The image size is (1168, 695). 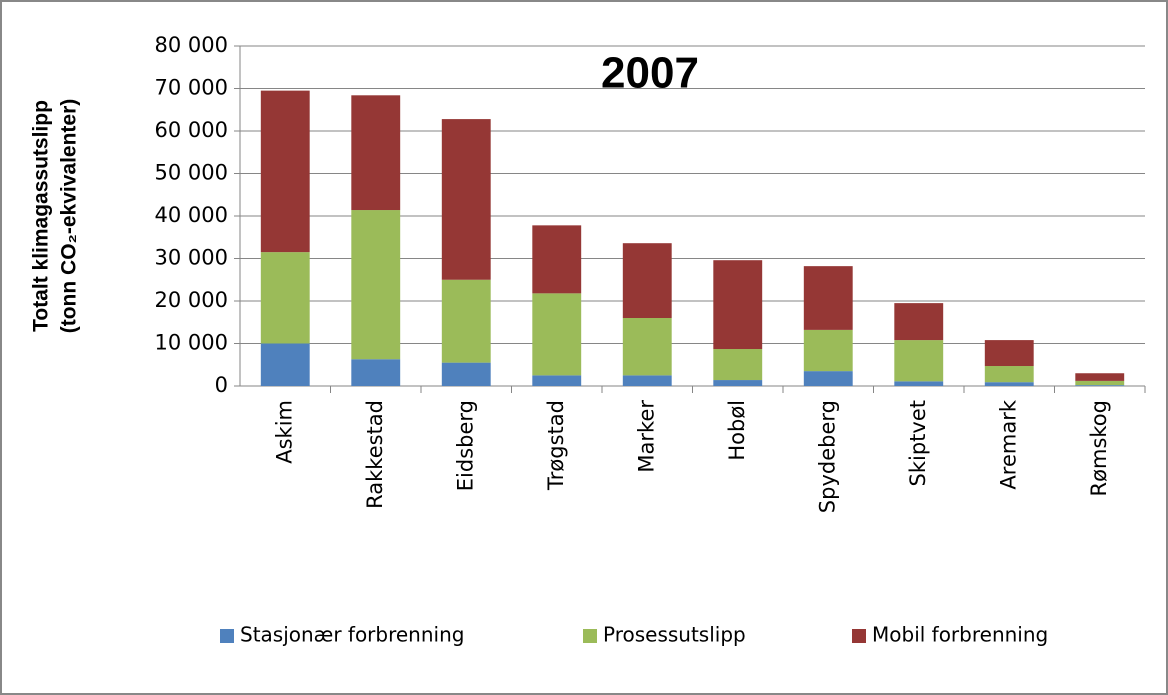 What do you see at coordinates (556, 445) in the screenshot?
I see `x-tick-label: Trøgstad` at bounding box center [556, 445].